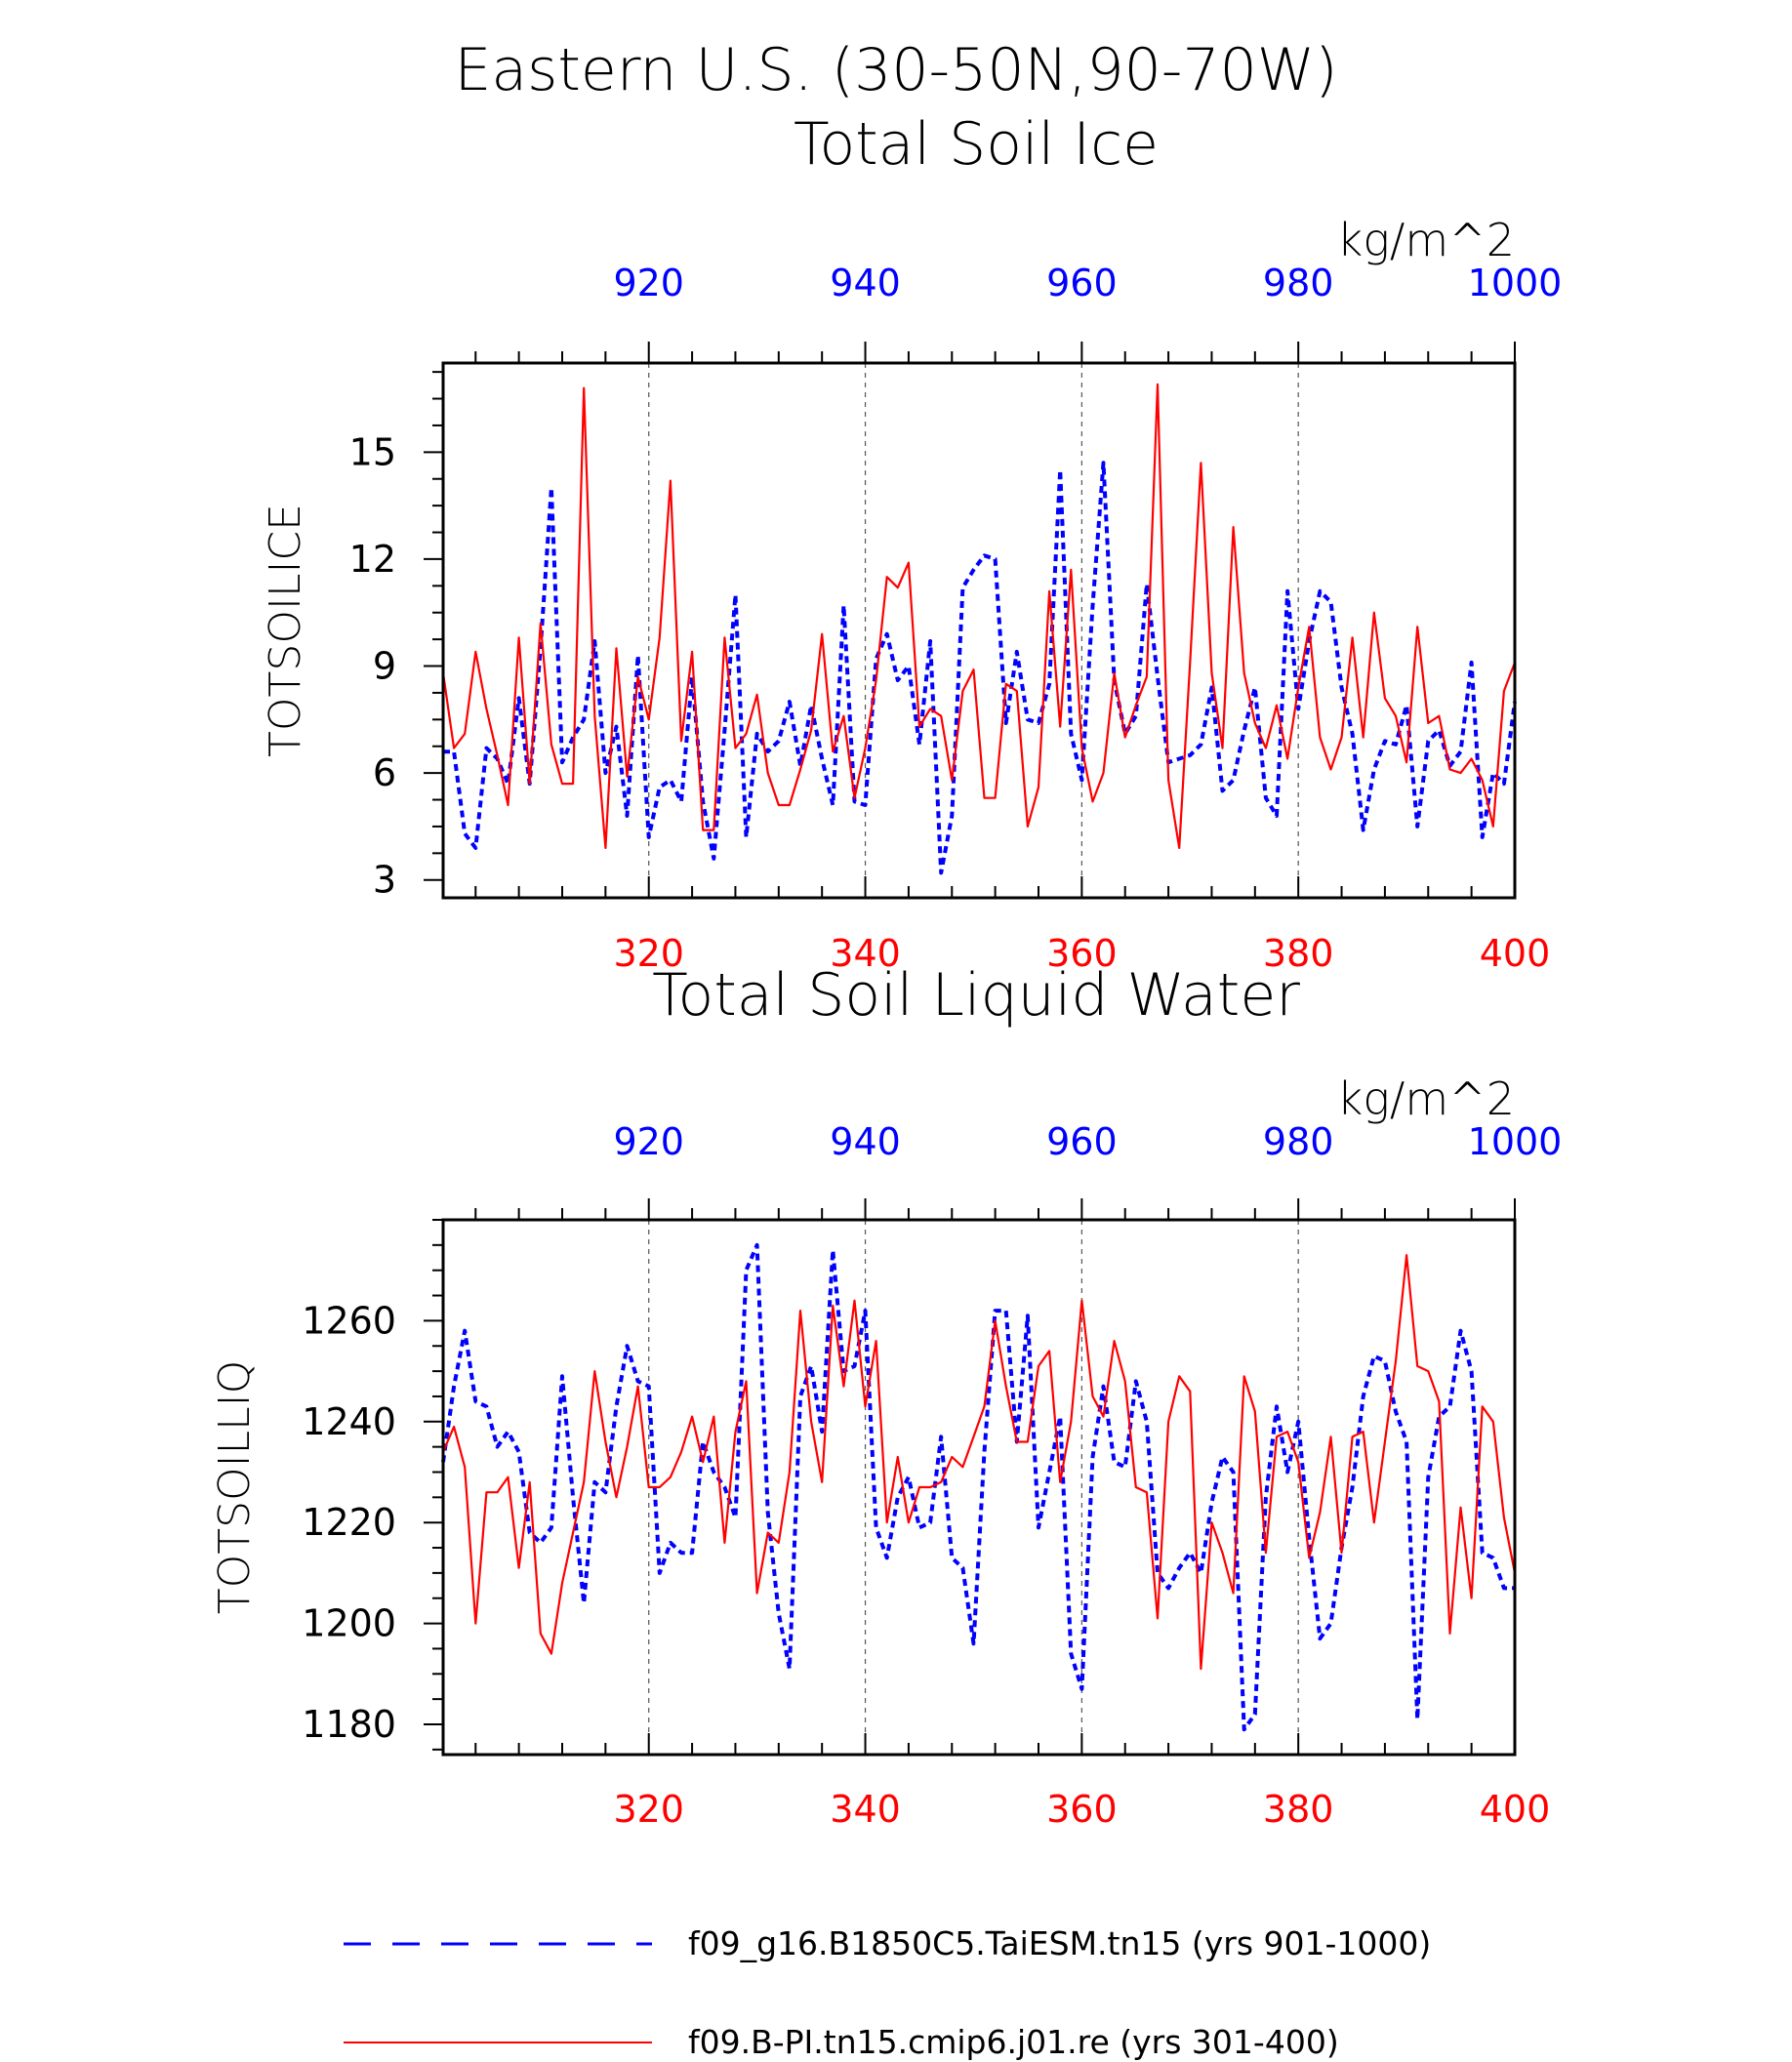 The image size is (1792, 2062). What do you see at coordinates (349, 1421) in the screenshot?
I see `y-tick-label: 1240` at bounding box center [349, 1421].